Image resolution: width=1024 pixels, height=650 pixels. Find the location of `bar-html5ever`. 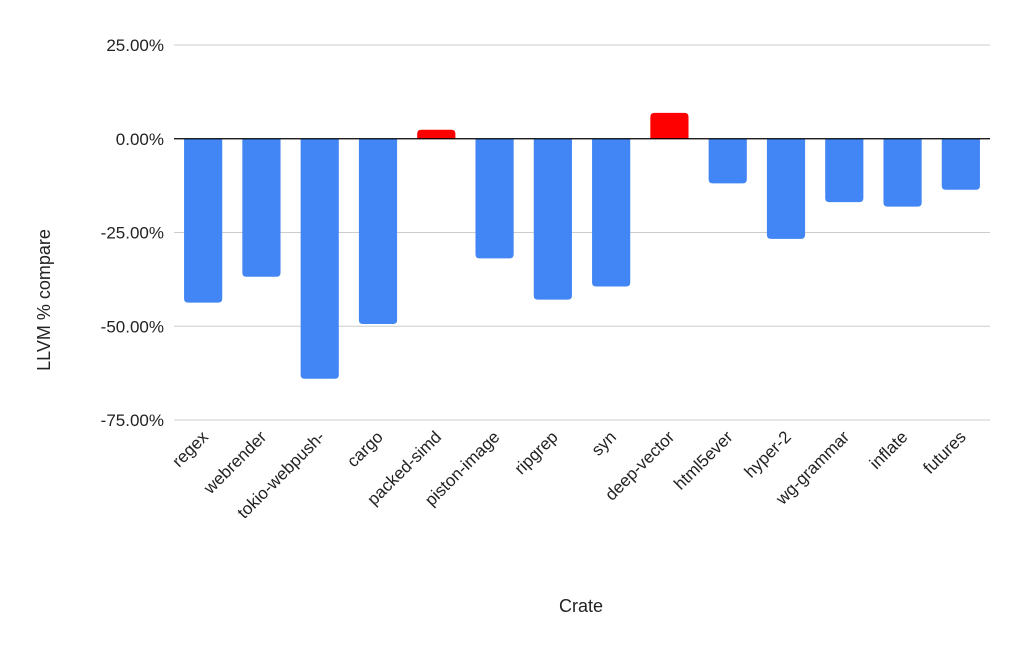

bar-html5ever is located at coordinates (727, 161).